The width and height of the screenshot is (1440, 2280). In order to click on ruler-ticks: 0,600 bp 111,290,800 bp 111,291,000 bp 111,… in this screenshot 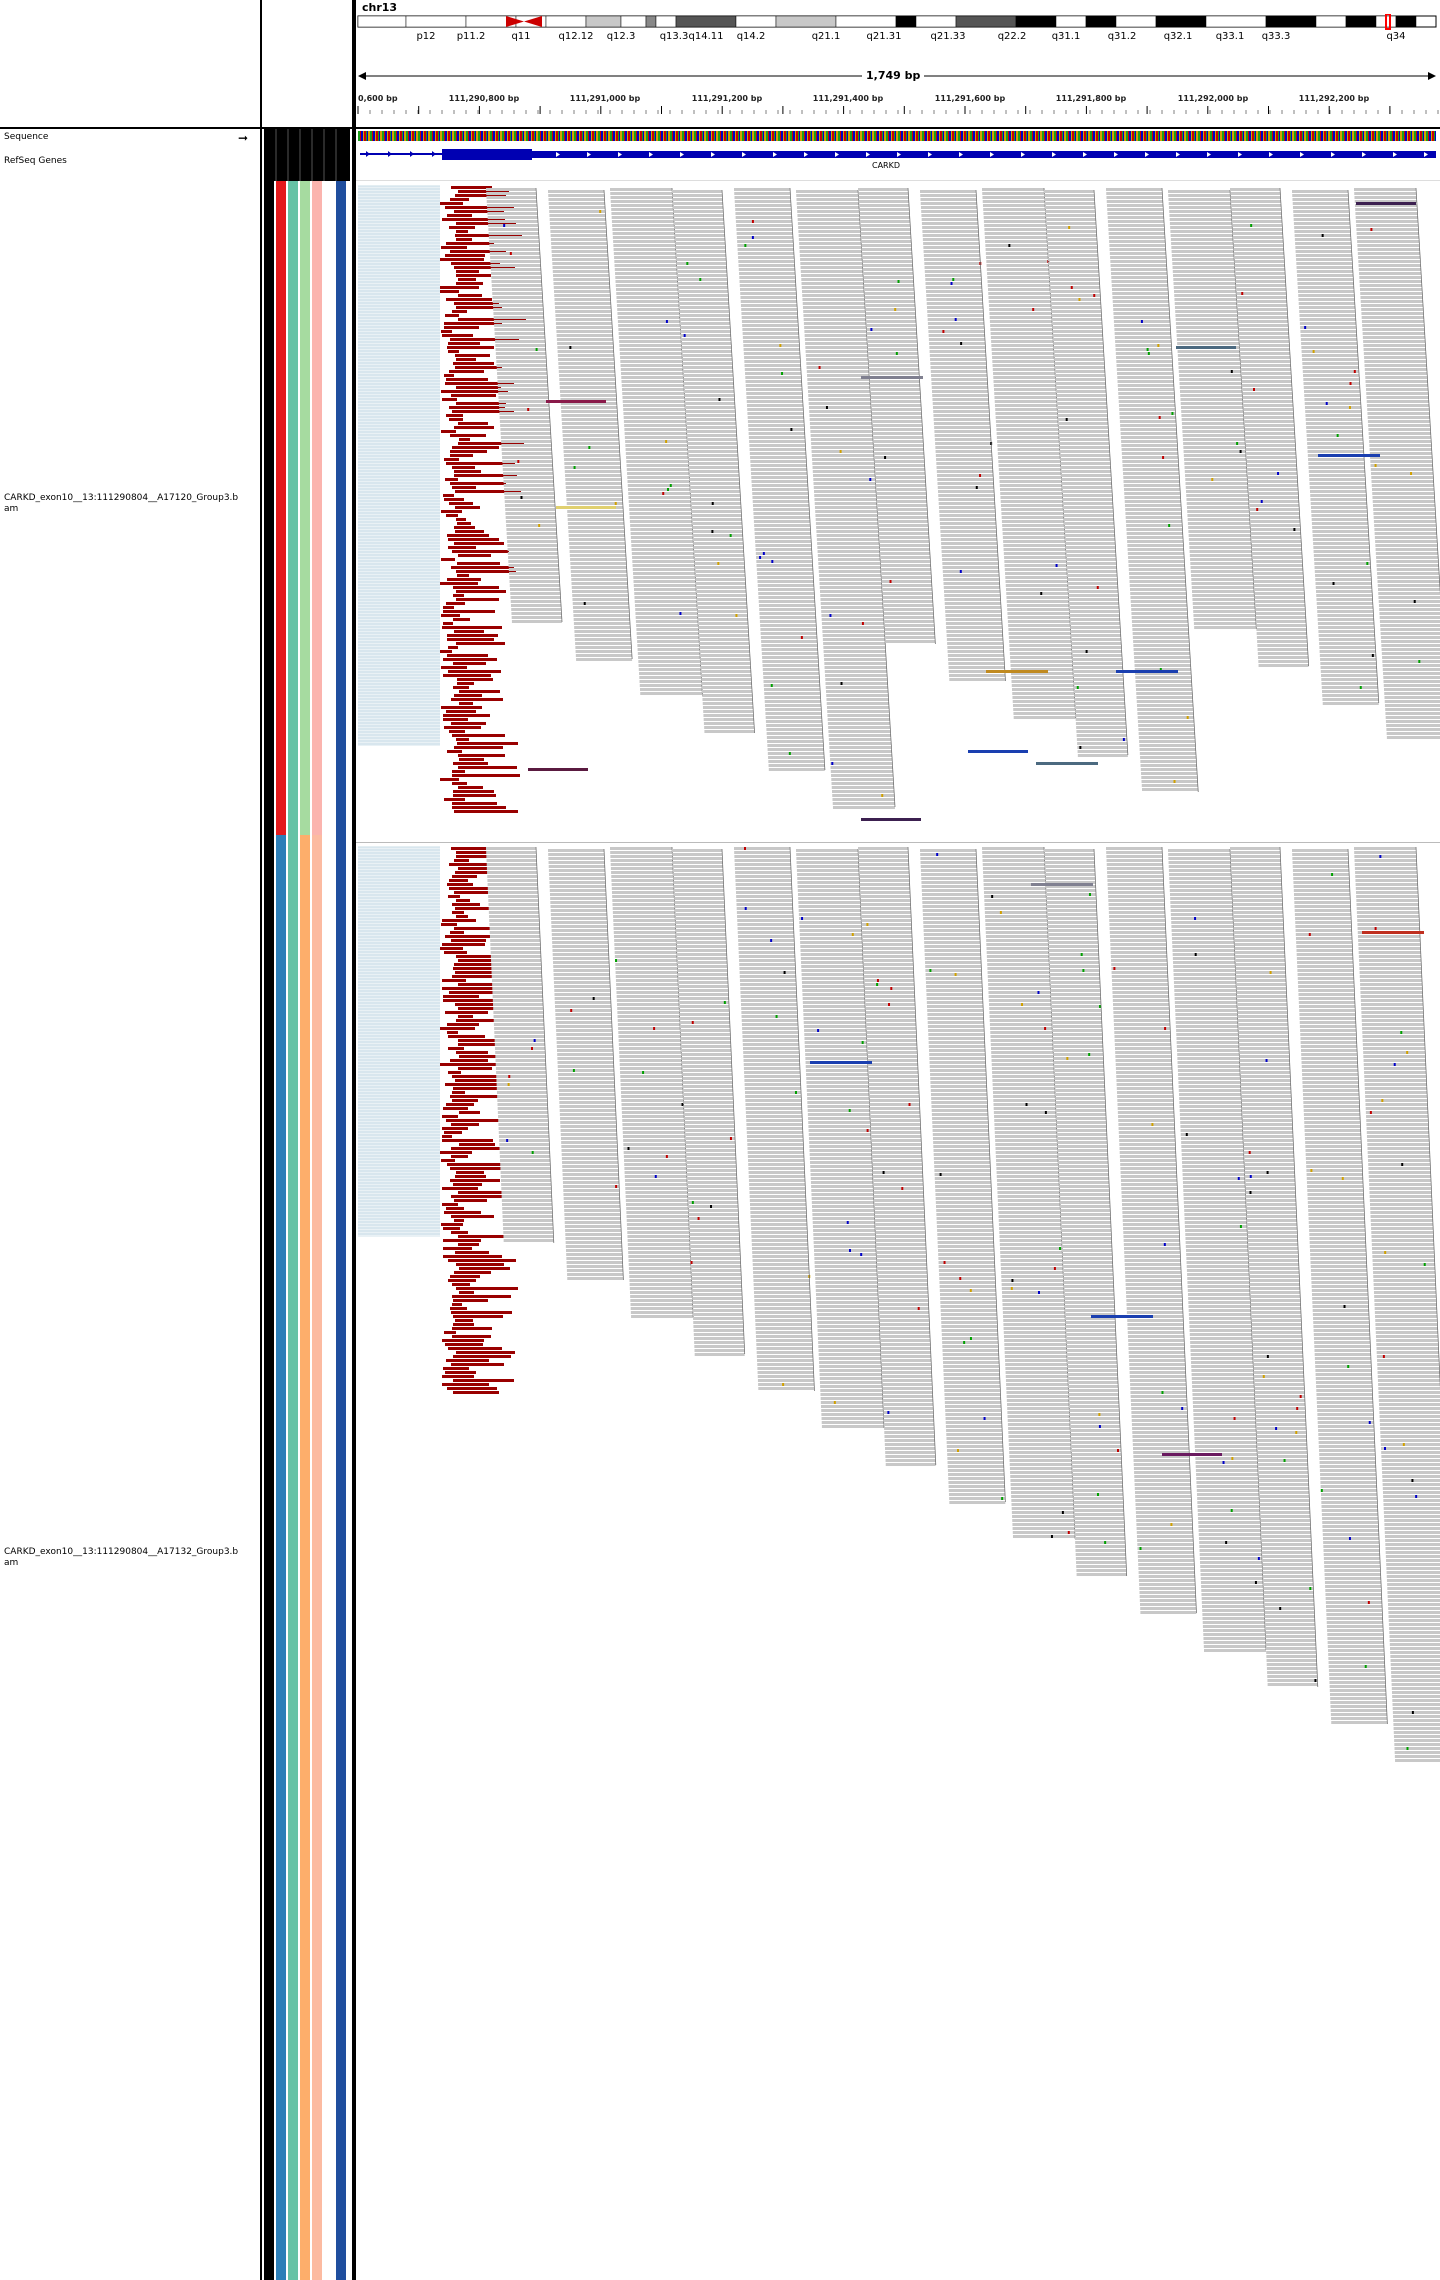, I will do `click(898, 105)`.